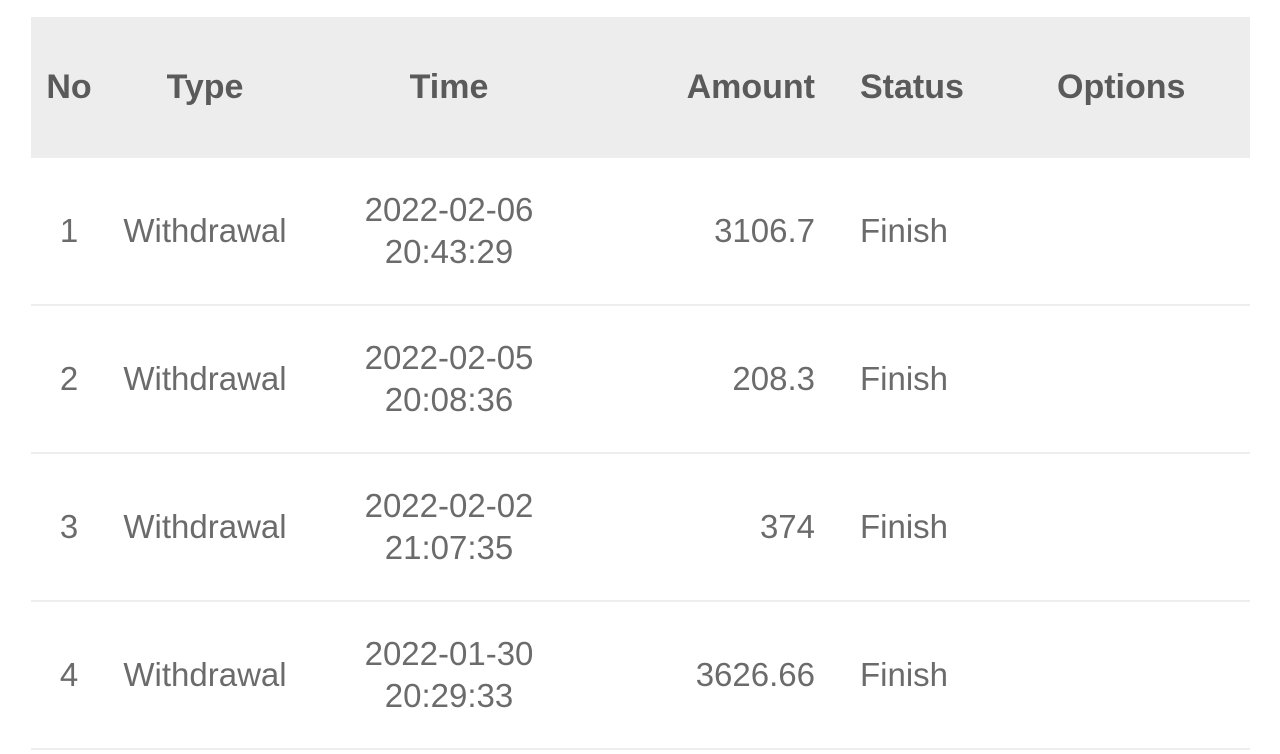 The image size is (1280, 754). What do you see at coordinates (449, 547) in the screenshot?
I see `cell-time-clock: 21:07:35` at bounding box center [449, 547].